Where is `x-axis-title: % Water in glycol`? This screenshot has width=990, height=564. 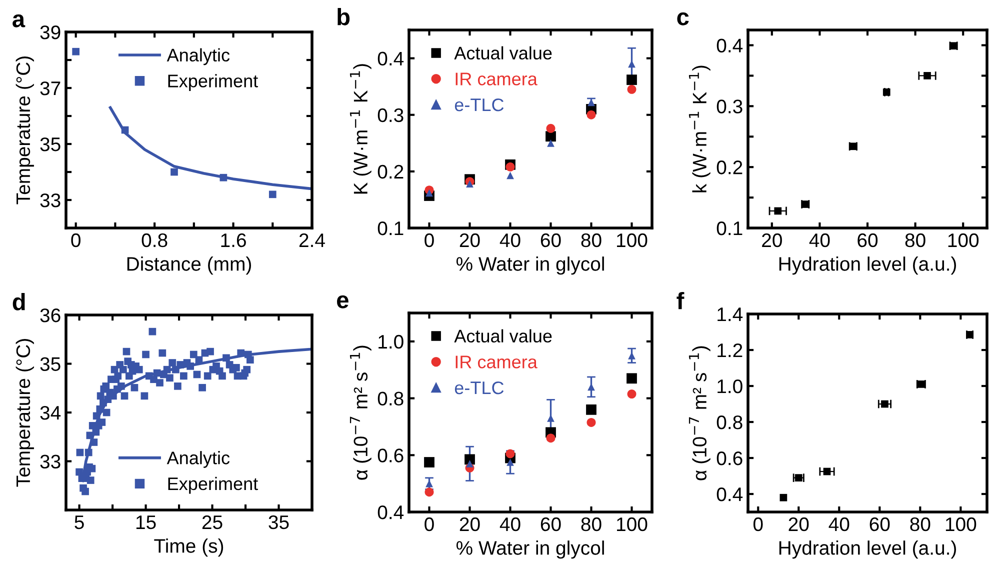 x-axis-title: % Water in glycol is located at coordinates (530, 265).